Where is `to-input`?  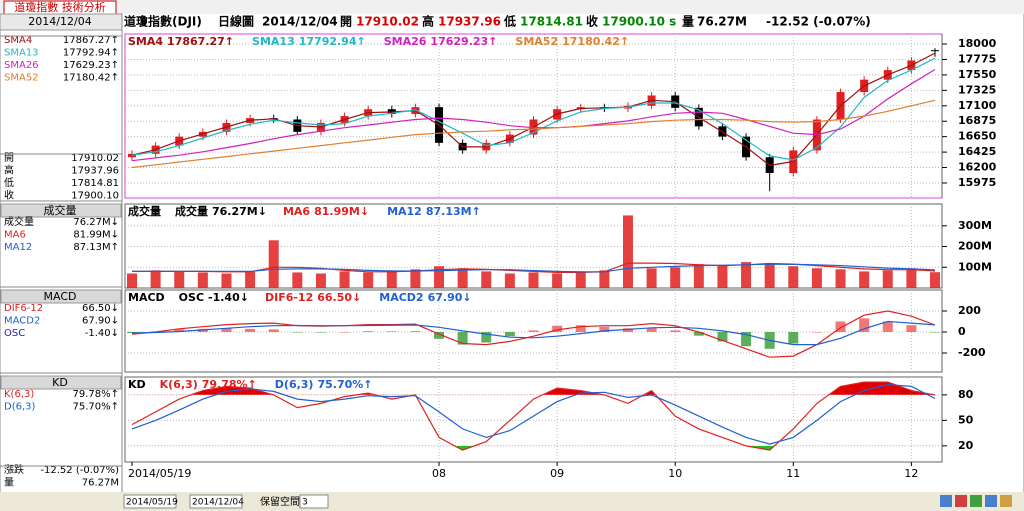 to-input is located at coordinates (216, 501).